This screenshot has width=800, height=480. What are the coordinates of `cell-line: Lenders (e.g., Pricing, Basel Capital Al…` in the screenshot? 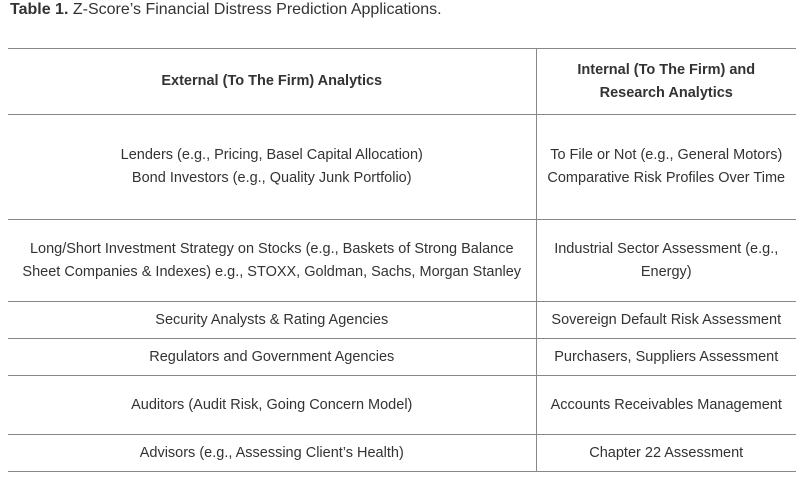 It's located at (271, 155).